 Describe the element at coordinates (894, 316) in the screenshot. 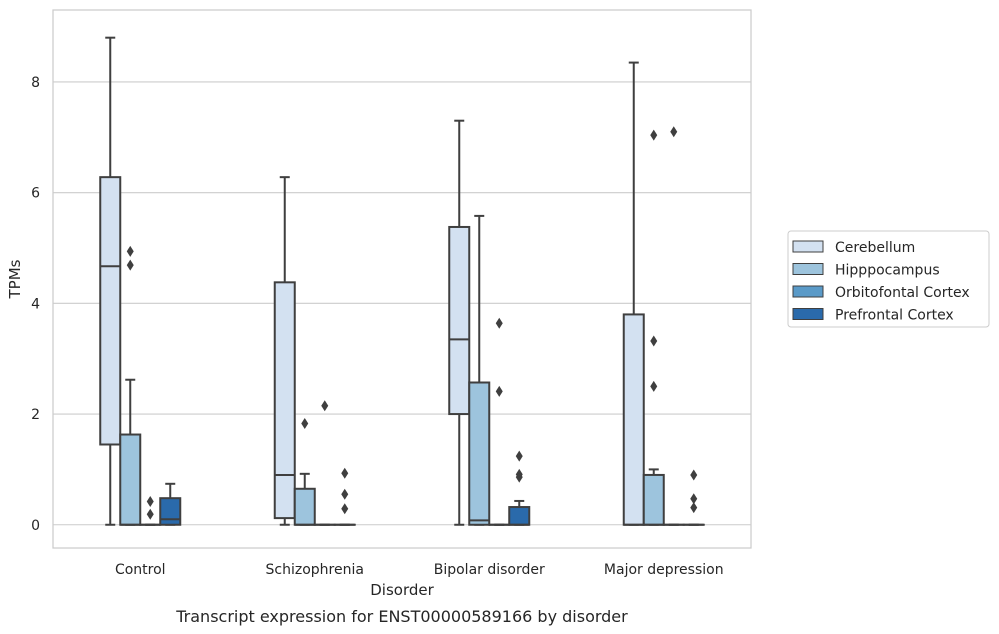

I see `legend-label: Prefrontal Cortex` at that location.